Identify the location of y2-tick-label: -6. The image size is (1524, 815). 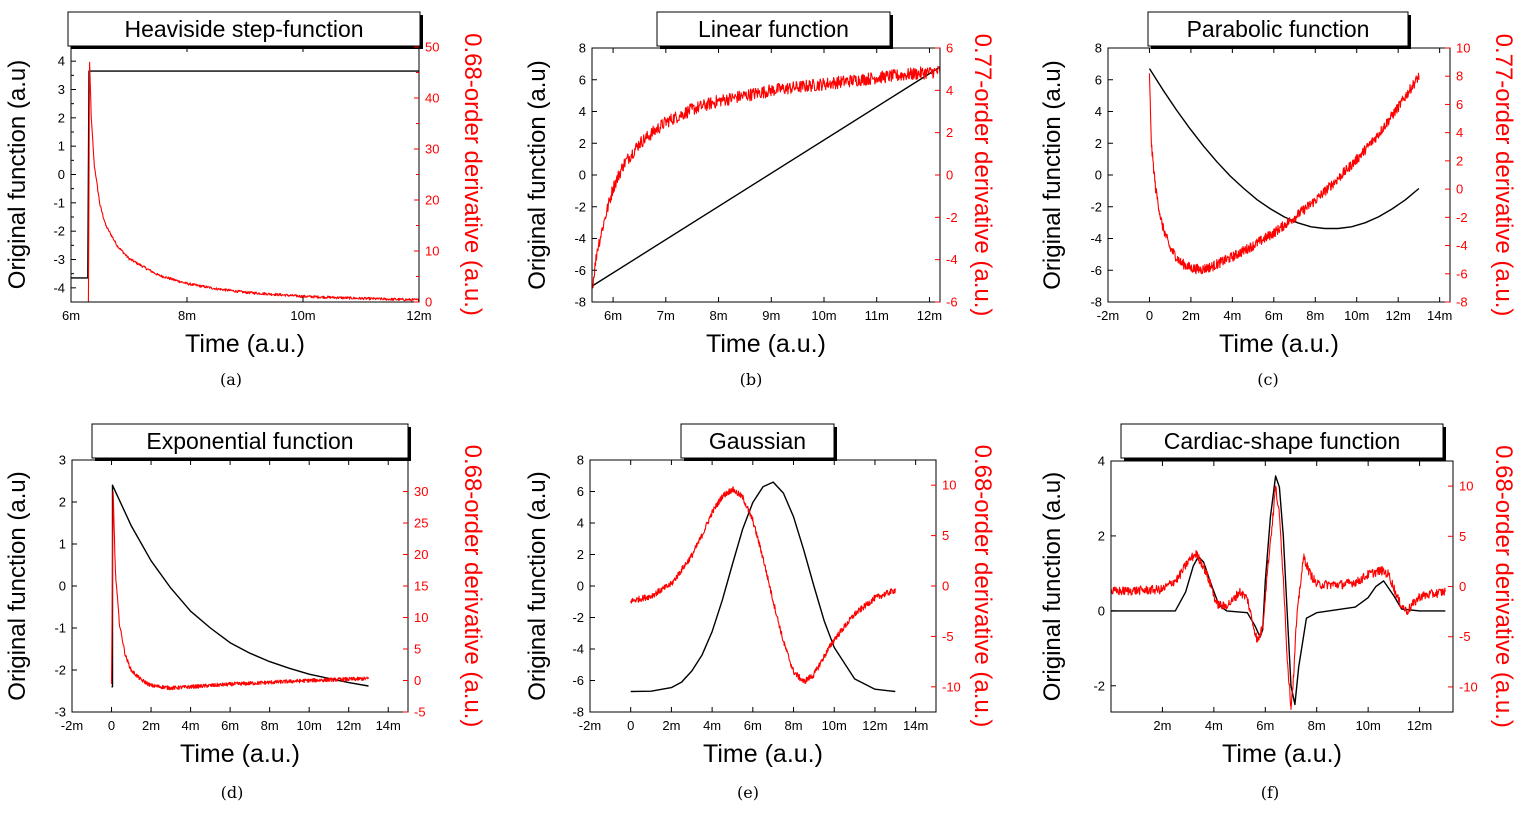
(1462, 273).